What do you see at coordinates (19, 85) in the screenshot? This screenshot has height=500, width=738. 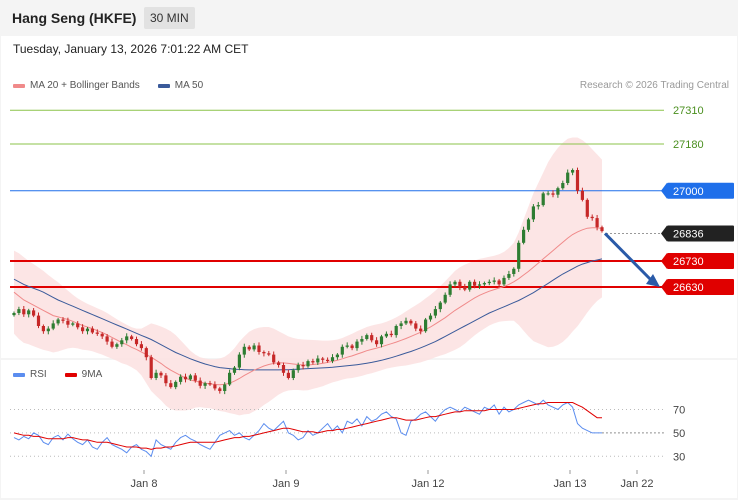 I see `ma20-swatch` at bounding box center [19, 85].